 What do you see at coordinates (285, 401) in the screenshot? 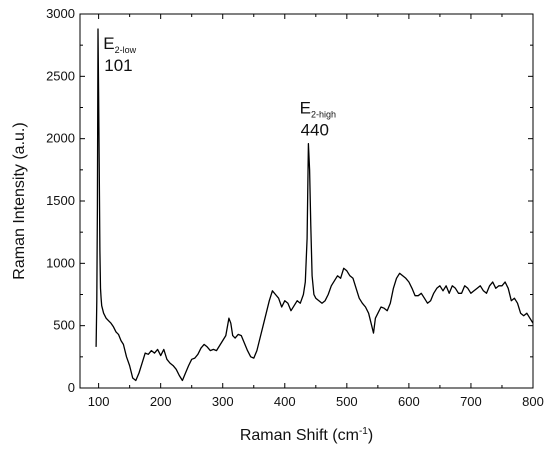
I see `x-tick-label: 400` at bounding box center [285, 401].